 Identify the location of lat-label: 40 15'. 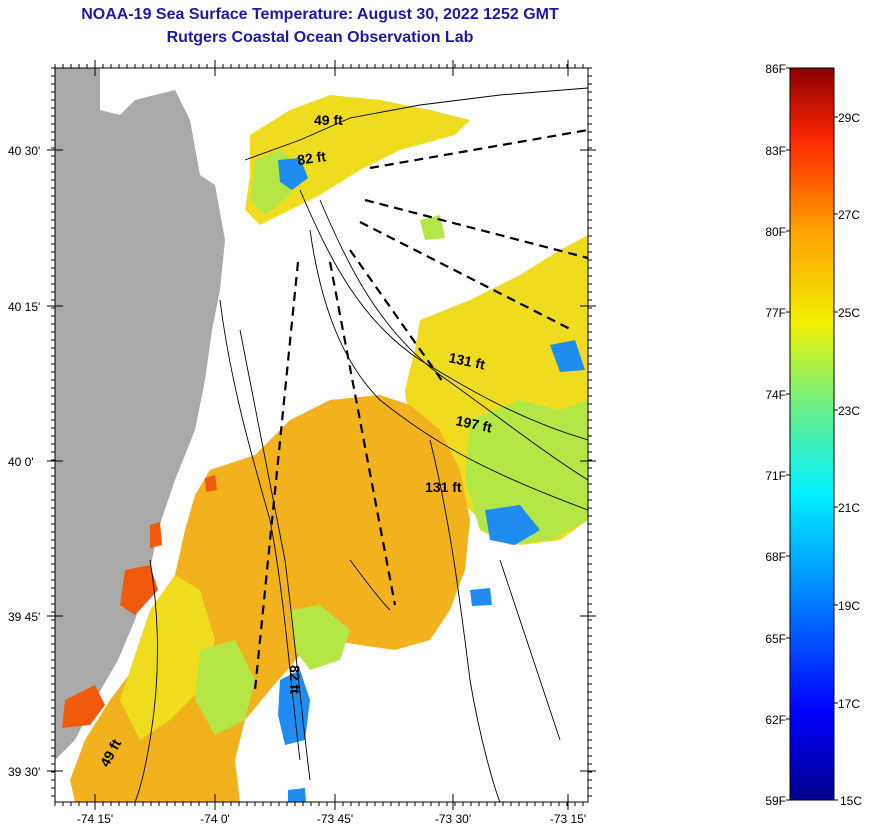
(24, 307).